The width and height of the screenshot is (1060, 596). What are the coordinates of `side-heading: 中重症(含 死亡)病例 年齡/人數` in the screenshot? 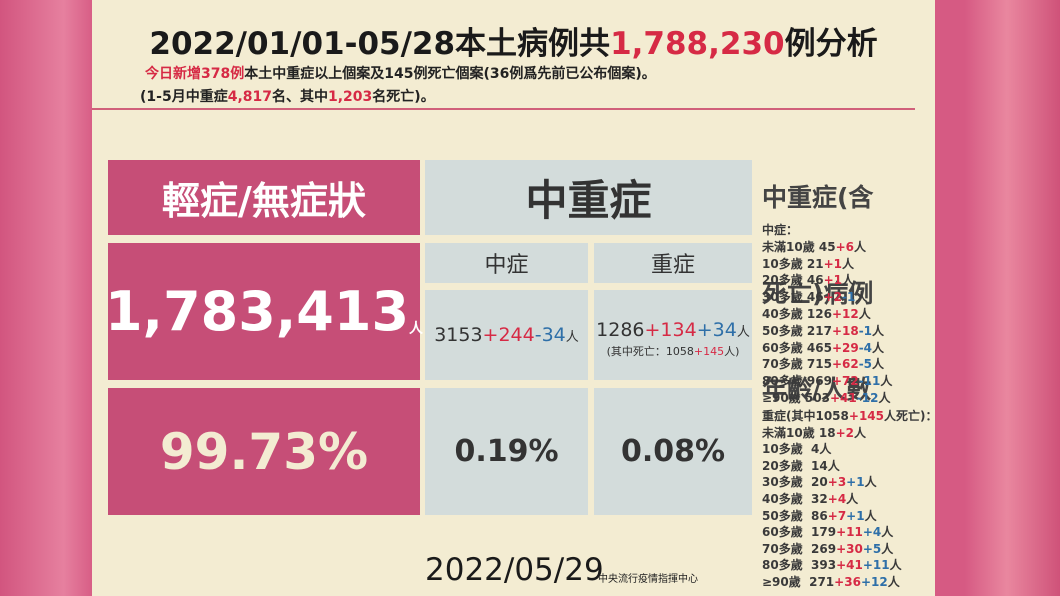 It's located at (817, 278).